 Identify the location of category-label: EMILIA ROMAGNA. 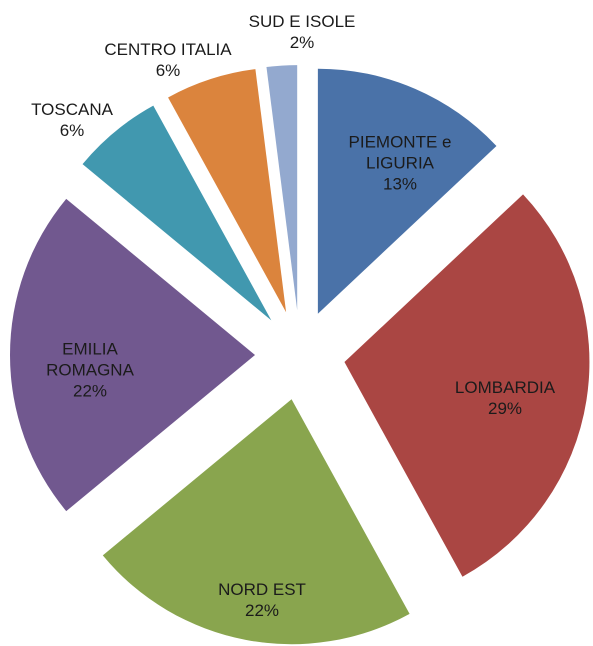
(90, 359).